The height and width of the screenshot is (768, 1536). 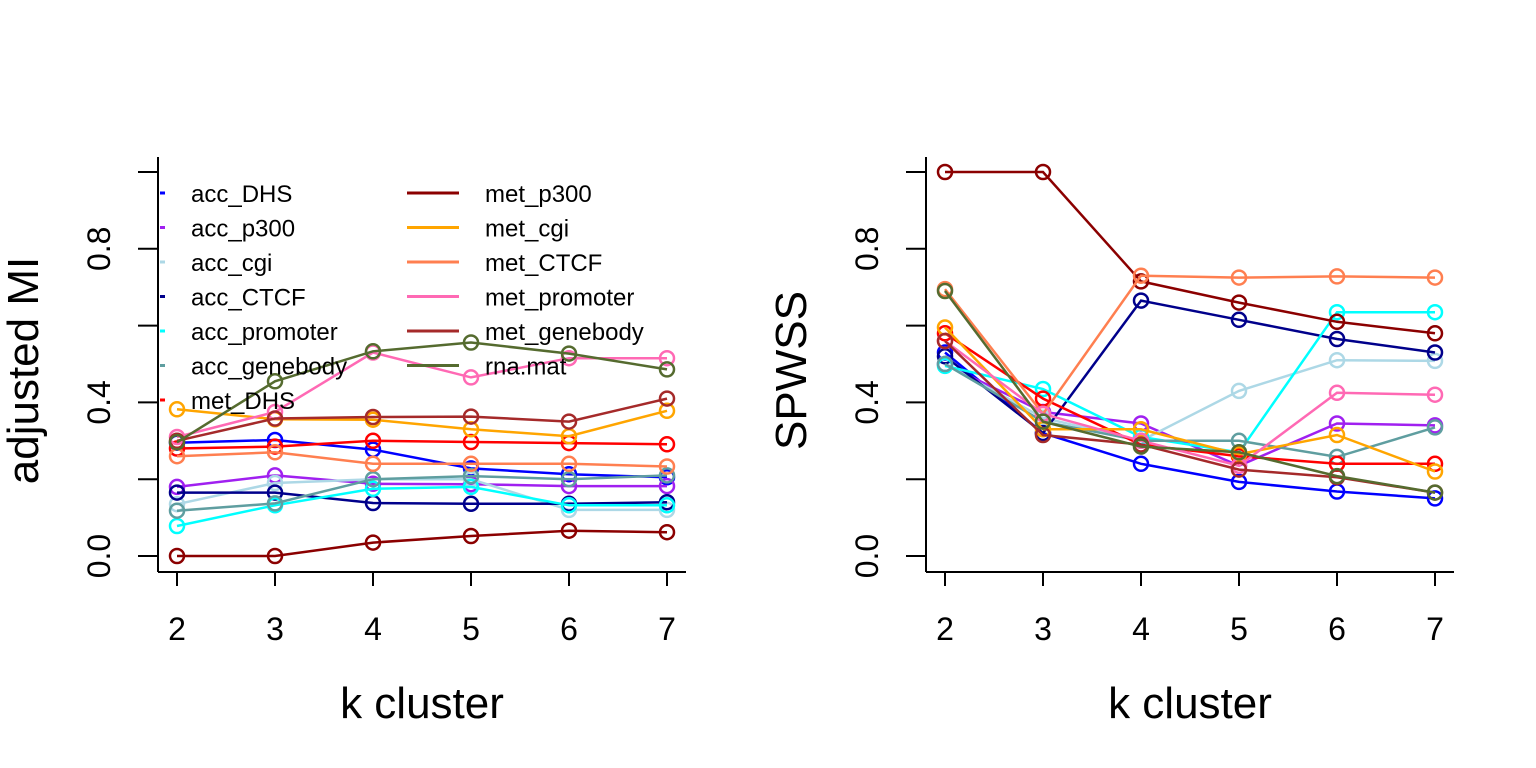 What do you see at coordinates (241, 194) in the screenshot?
I see `legend-label: acc_DHS` at bounding box center [241, 194].